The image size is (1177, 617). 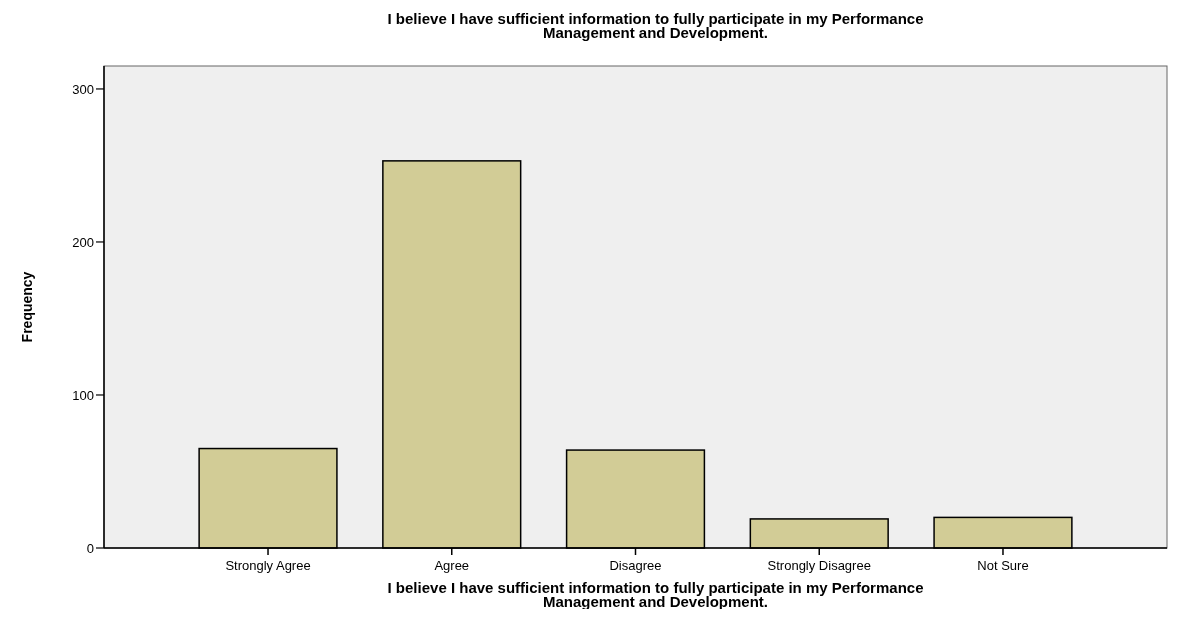 I want to click on y-axis-title: Frequency, so click(x=27, y=307).